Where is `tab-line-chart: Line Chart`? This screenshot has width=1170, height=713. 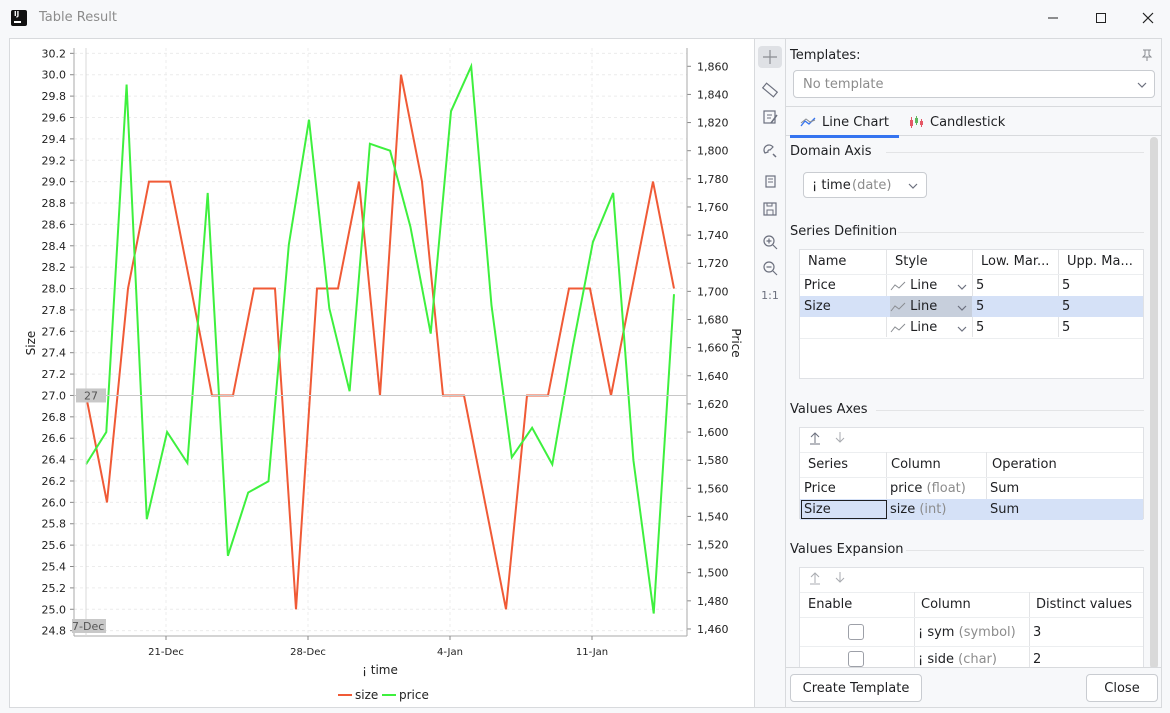 tab-line-chart: Line Chart is located at coordinates (844, 122).